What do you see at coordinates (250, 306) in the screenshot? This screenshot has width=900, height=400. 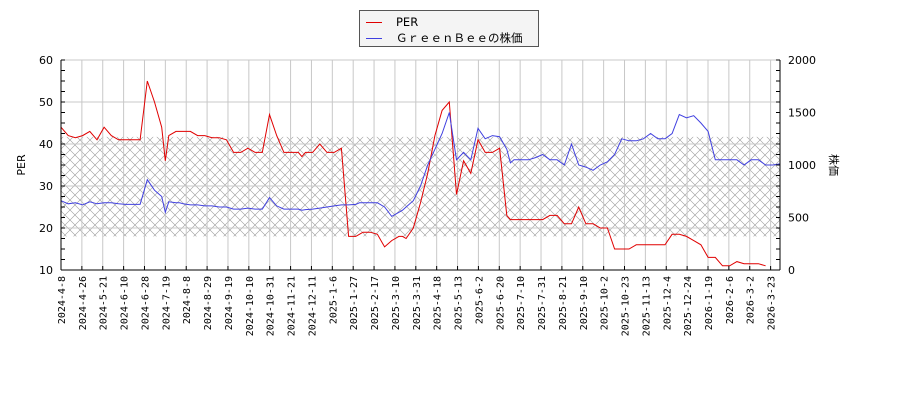 I see `x-tick-label: 2024-10-10` at bounding box center [250, 306].